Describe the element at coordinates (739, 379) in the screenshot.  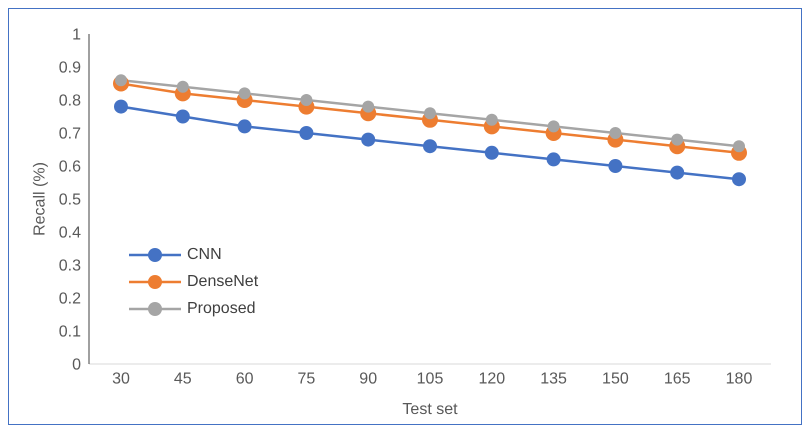
I see `x-tick-label: 180` at that location.